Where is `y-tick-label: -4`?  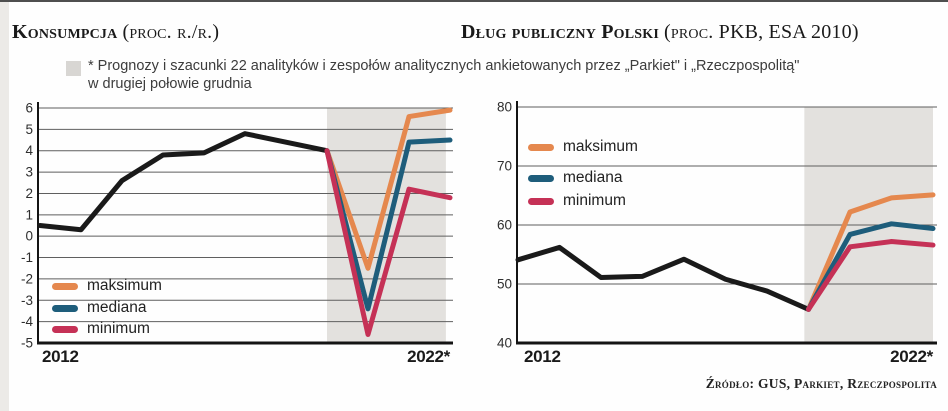 y-tick-label: -4 is located at coordinates (27, 321).